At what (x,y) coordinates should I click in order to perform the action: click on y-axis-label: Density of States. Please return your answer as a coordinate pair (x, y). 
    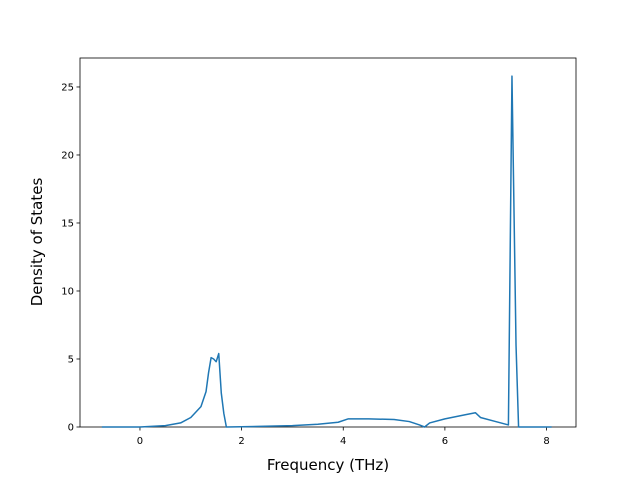
    Looking at the image, I should click on (37, 242).